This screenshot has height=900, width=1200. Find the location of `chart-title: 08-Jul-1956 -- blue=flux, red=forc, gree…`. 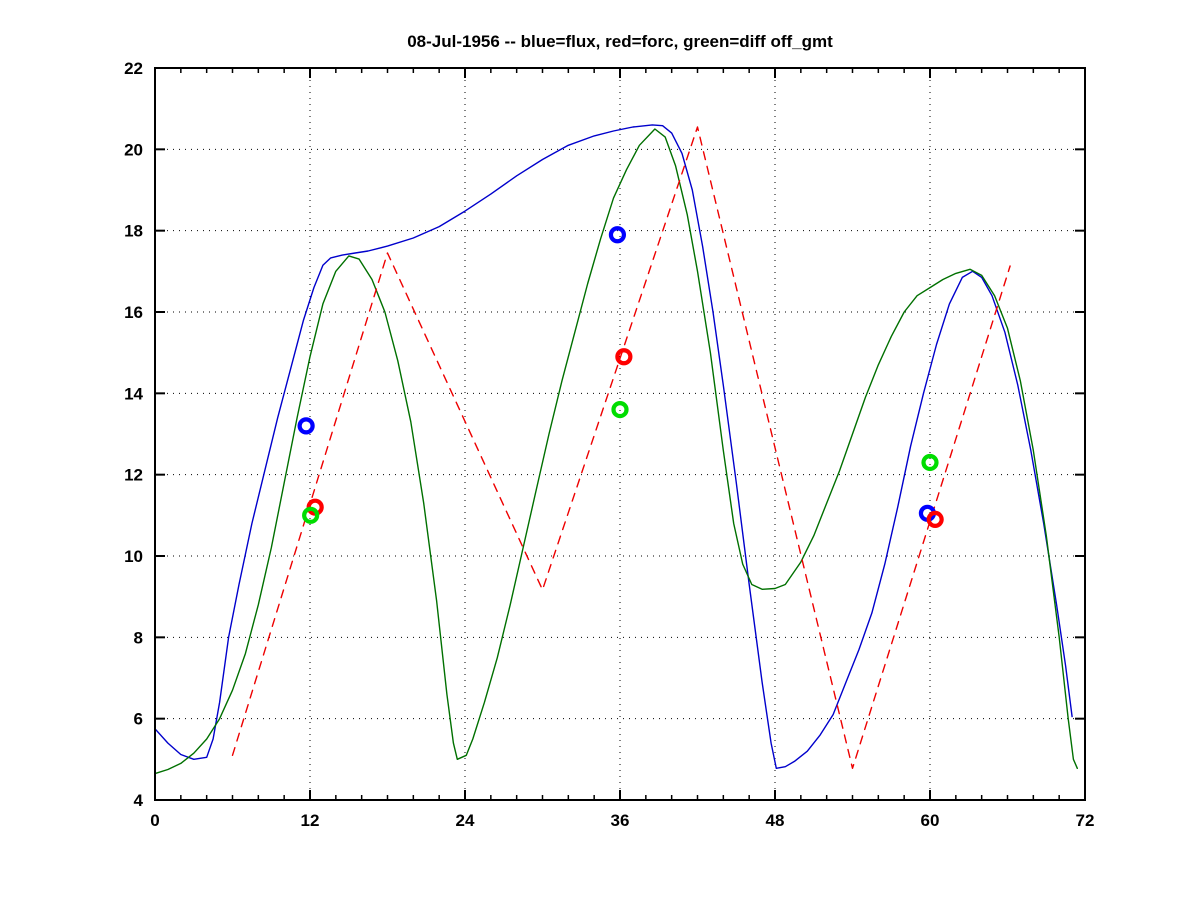

chart-title: 08-Jul-1956 -- blue=flux, red=forc, gree… is located at coordinates (620, 41).